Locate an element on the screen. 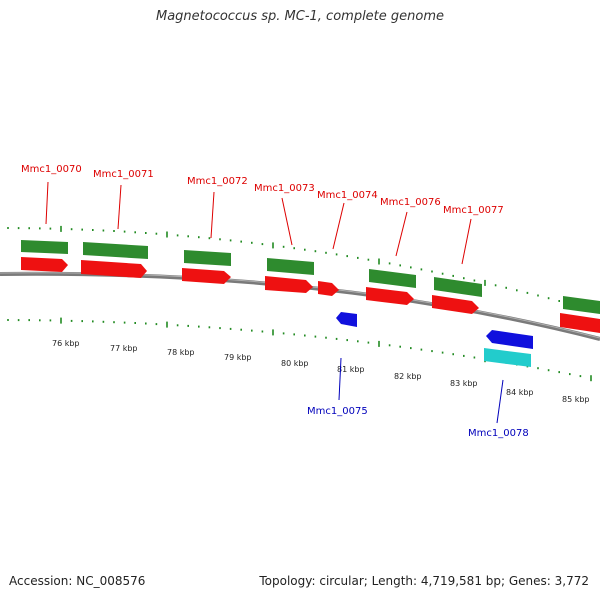 This screenshot has width=600, height=600. scale-label: 76 kbp is located at coordinates (66, 343).